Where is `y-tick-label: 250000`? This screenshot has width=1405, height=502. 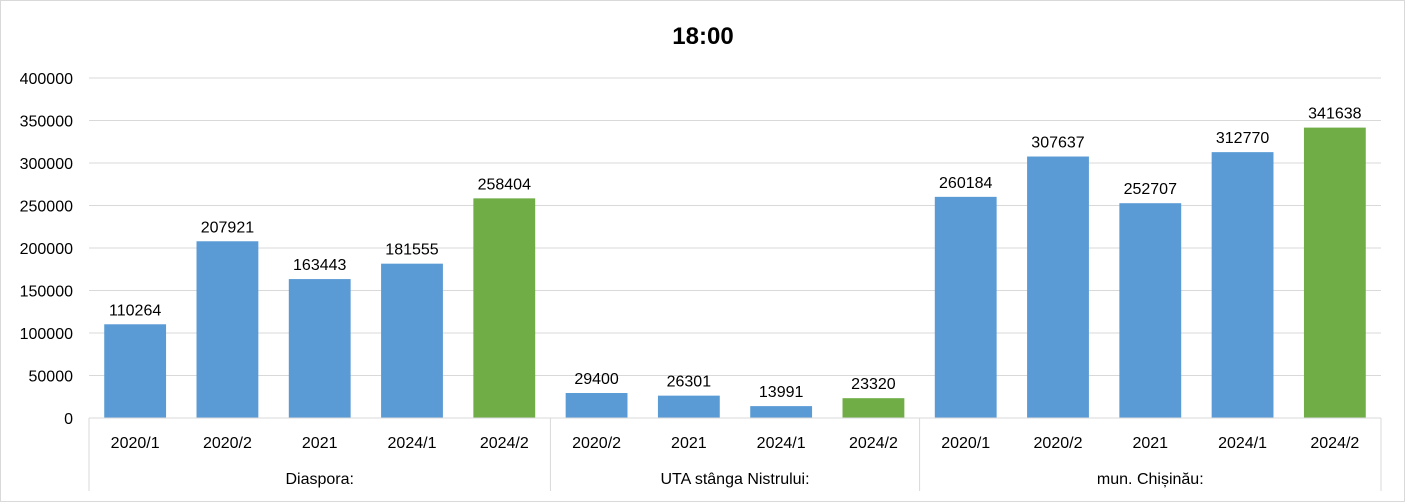 y-tick-label: 250000 is located at coordinates (46, 207).